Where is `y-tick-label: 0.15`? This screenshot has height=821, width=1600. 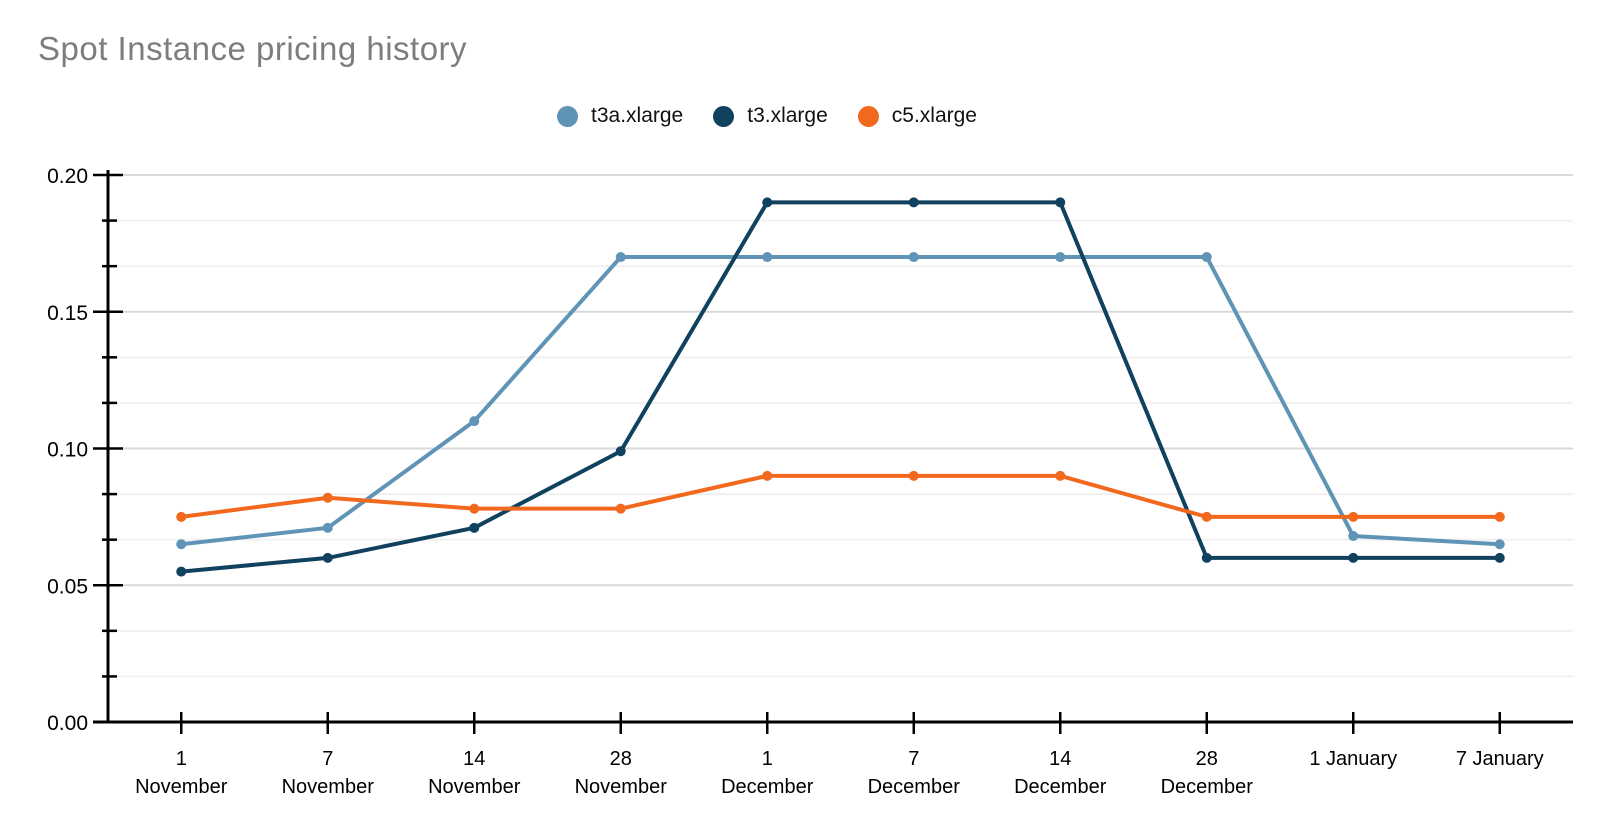
y-tick-label: 0.15 is located at coordinates (67, 313).